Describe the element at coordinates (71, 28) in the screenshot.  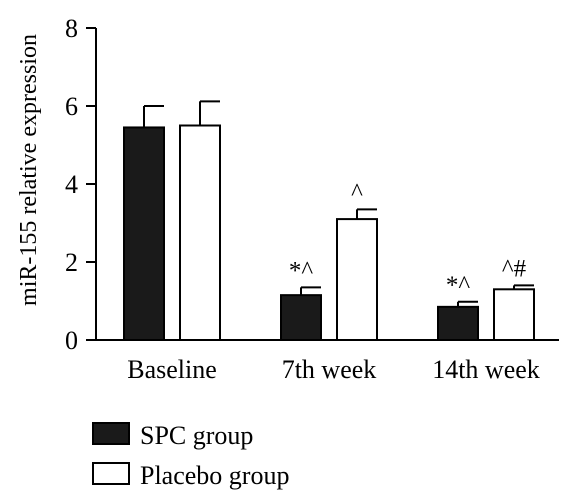
I see `y-tick-label-4: 8` at that location.